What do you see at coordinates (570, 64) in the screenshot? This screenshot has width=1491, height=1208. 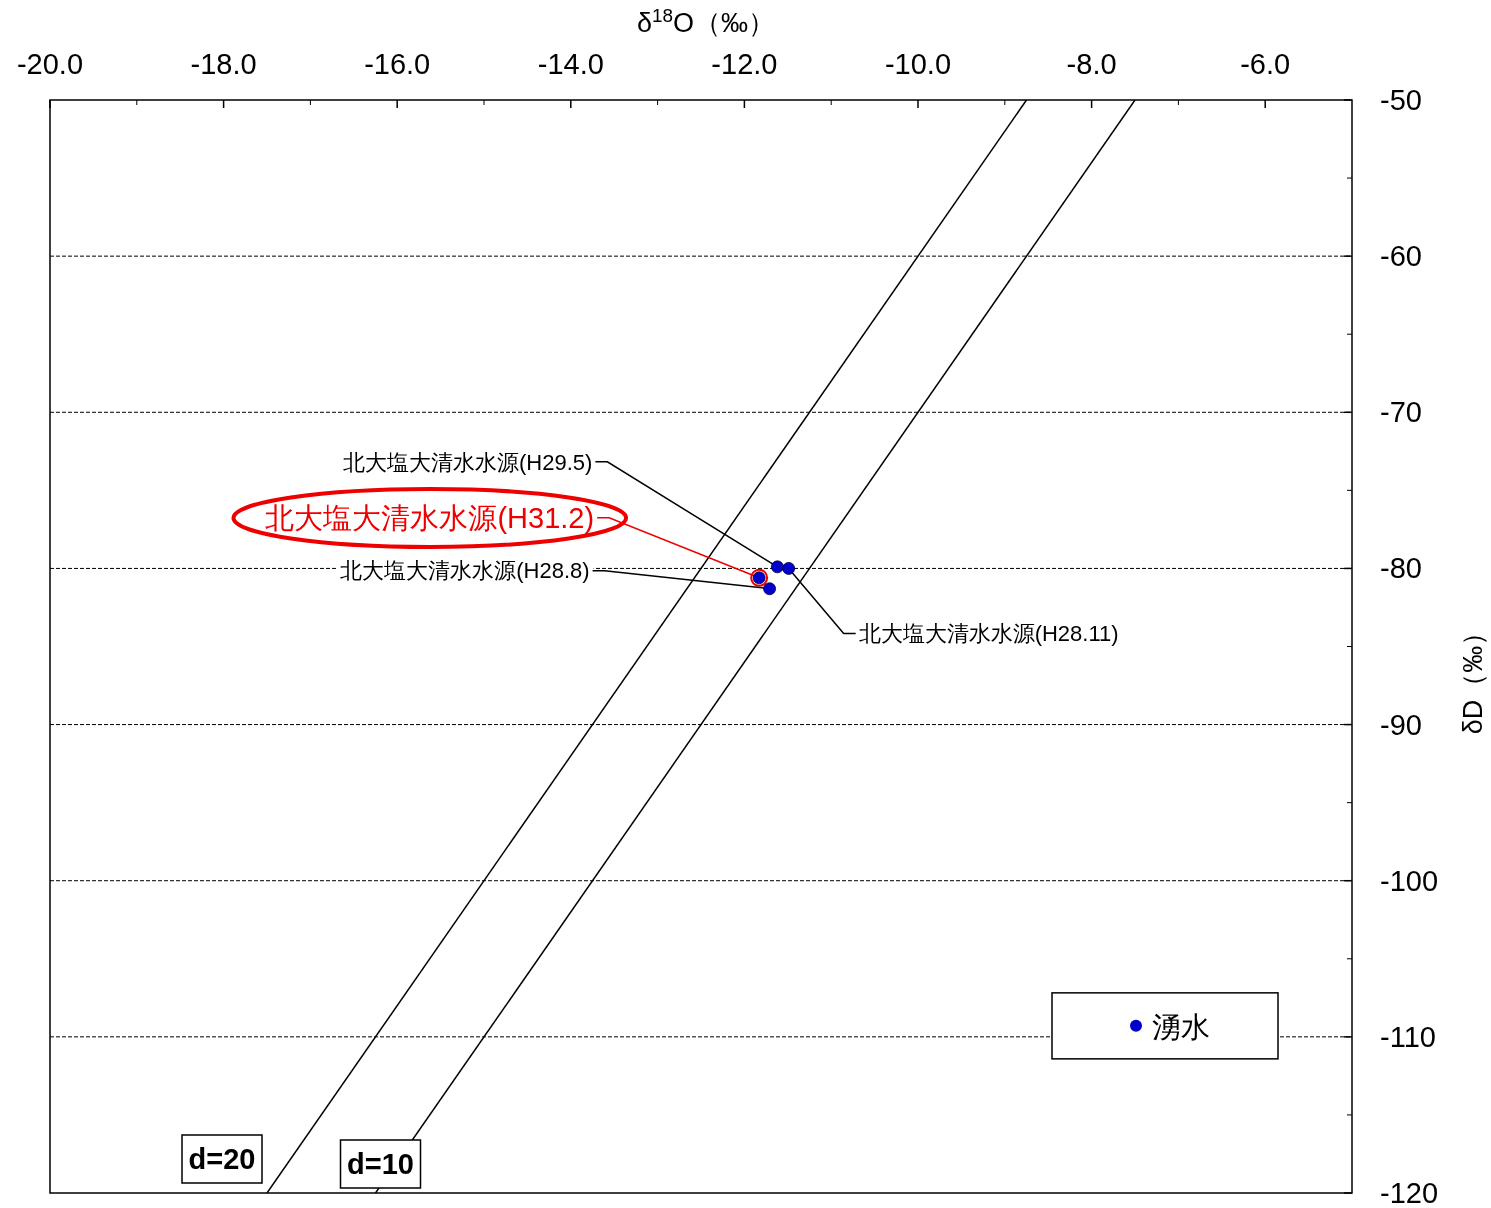 I see `x-tick-label: -14.0` at bounding box center [570, 64].